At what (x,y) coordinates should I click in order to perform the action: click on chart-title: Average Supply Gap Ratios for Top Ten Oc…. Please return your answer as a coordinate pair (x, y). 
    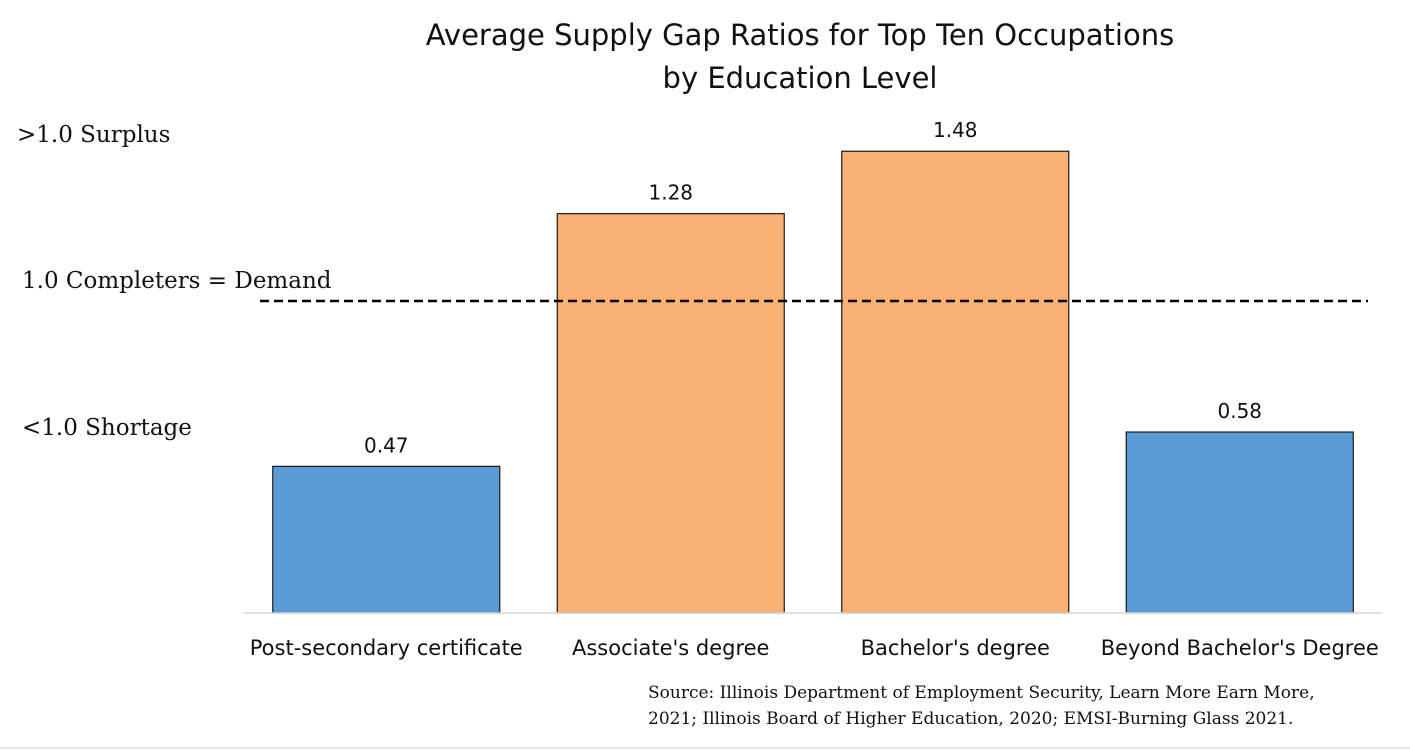
    Looking at the image, I should click on (800, 35).